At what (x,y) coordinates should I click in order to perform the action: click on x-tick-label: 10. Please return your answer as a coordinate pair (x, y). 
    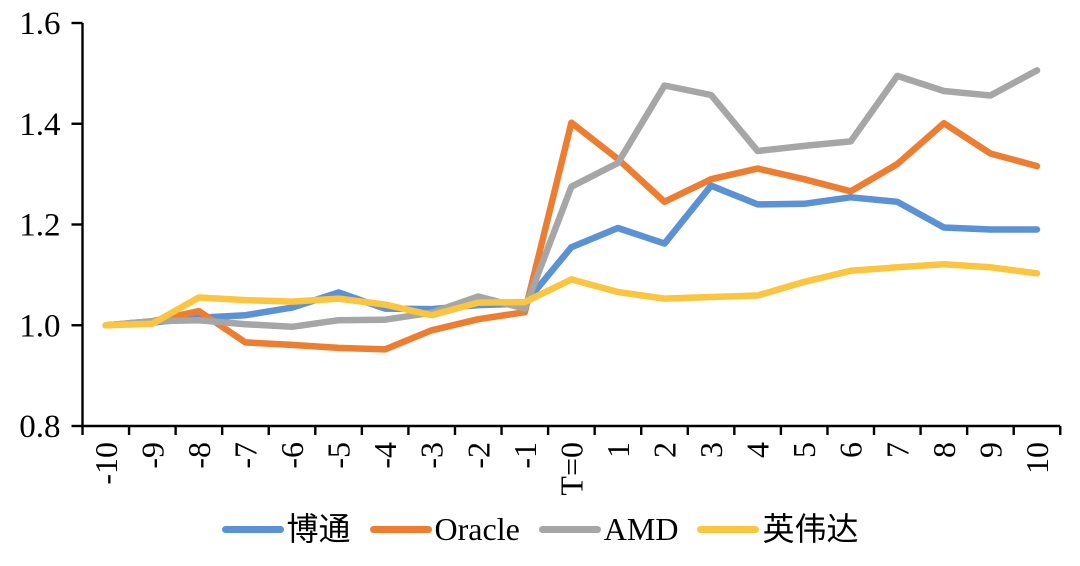
    Looking at the image, I should click on (1037, 458).